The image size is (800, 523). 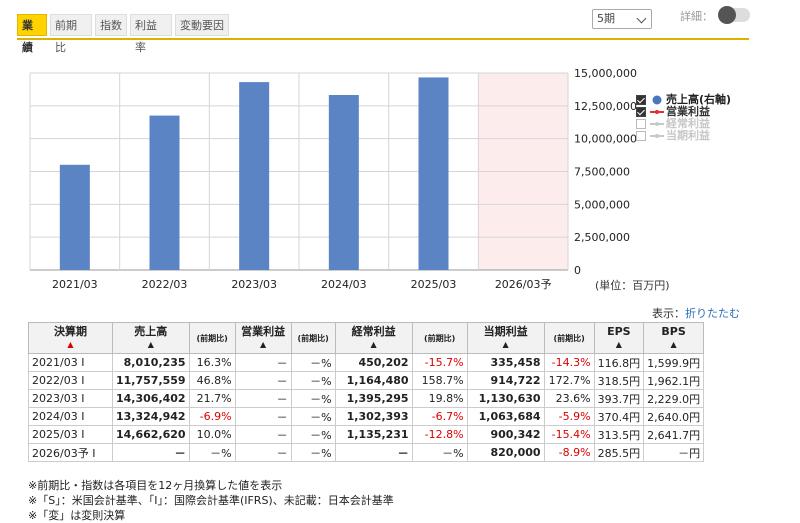 What do you see at coordinates (202, 25) in the screenshot?
I see `tab-factors: 変動要因` at bounding box center [202, 25].